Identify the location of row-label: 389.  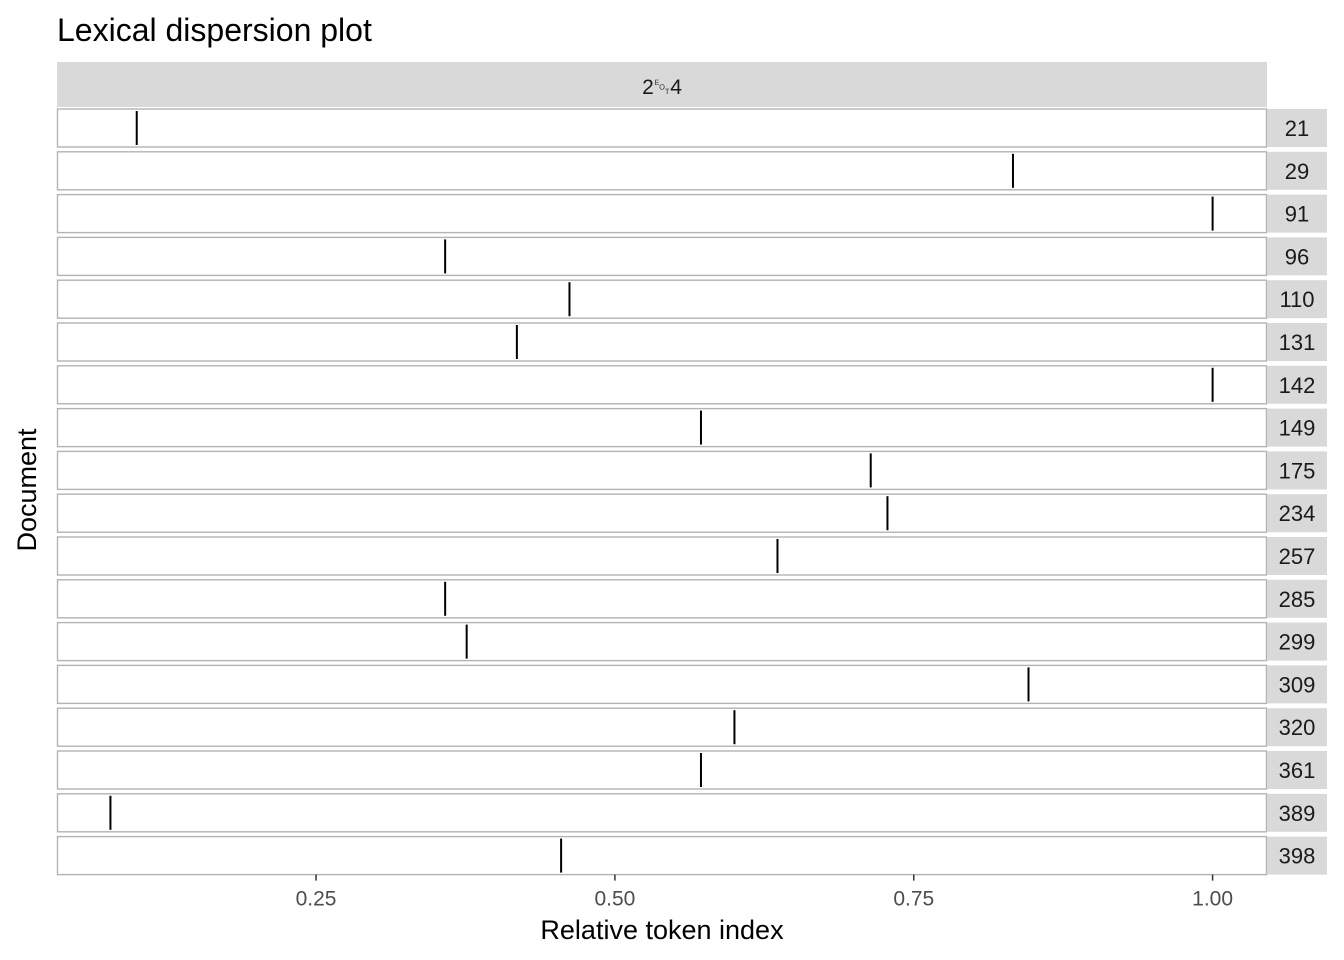
(1297, 813).